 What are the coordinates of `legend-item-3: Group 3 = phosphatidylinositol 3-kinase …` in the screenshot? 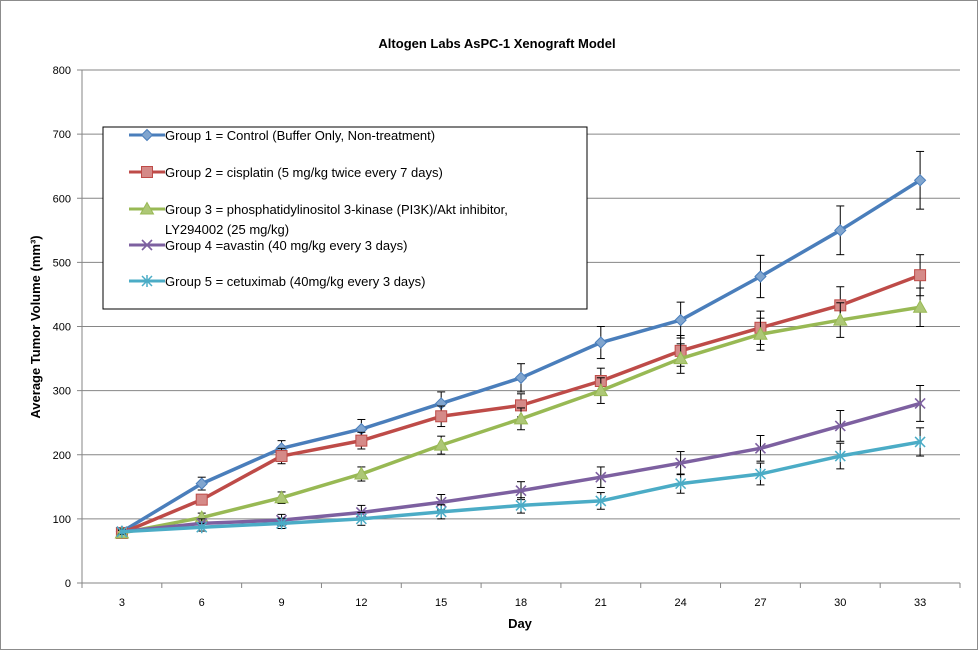 It's located at (318, 219).